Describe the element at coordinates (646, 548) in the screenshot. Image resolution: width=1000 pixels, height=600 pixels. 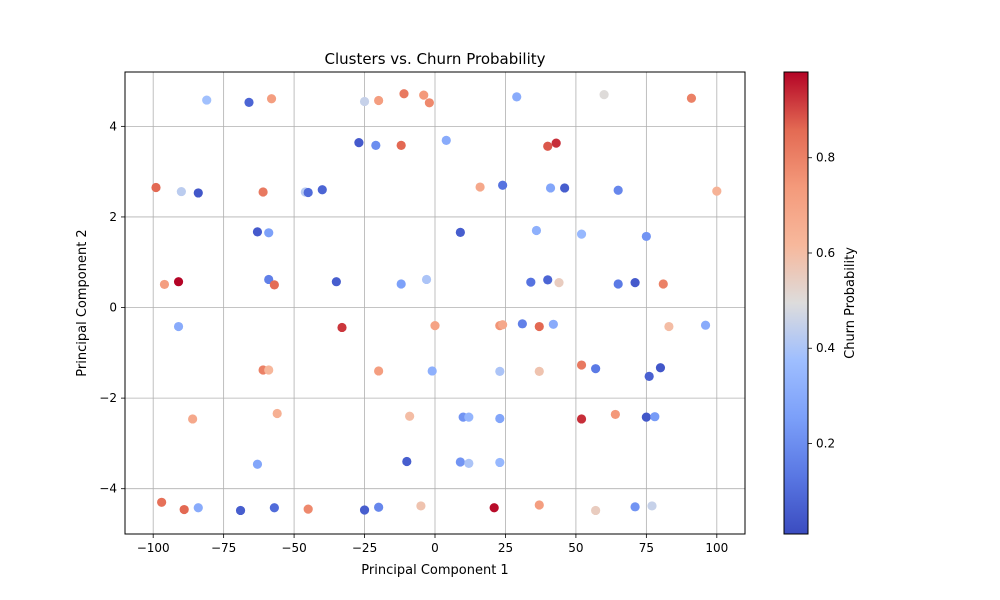
I see `x-tick-label: 75` at that location.